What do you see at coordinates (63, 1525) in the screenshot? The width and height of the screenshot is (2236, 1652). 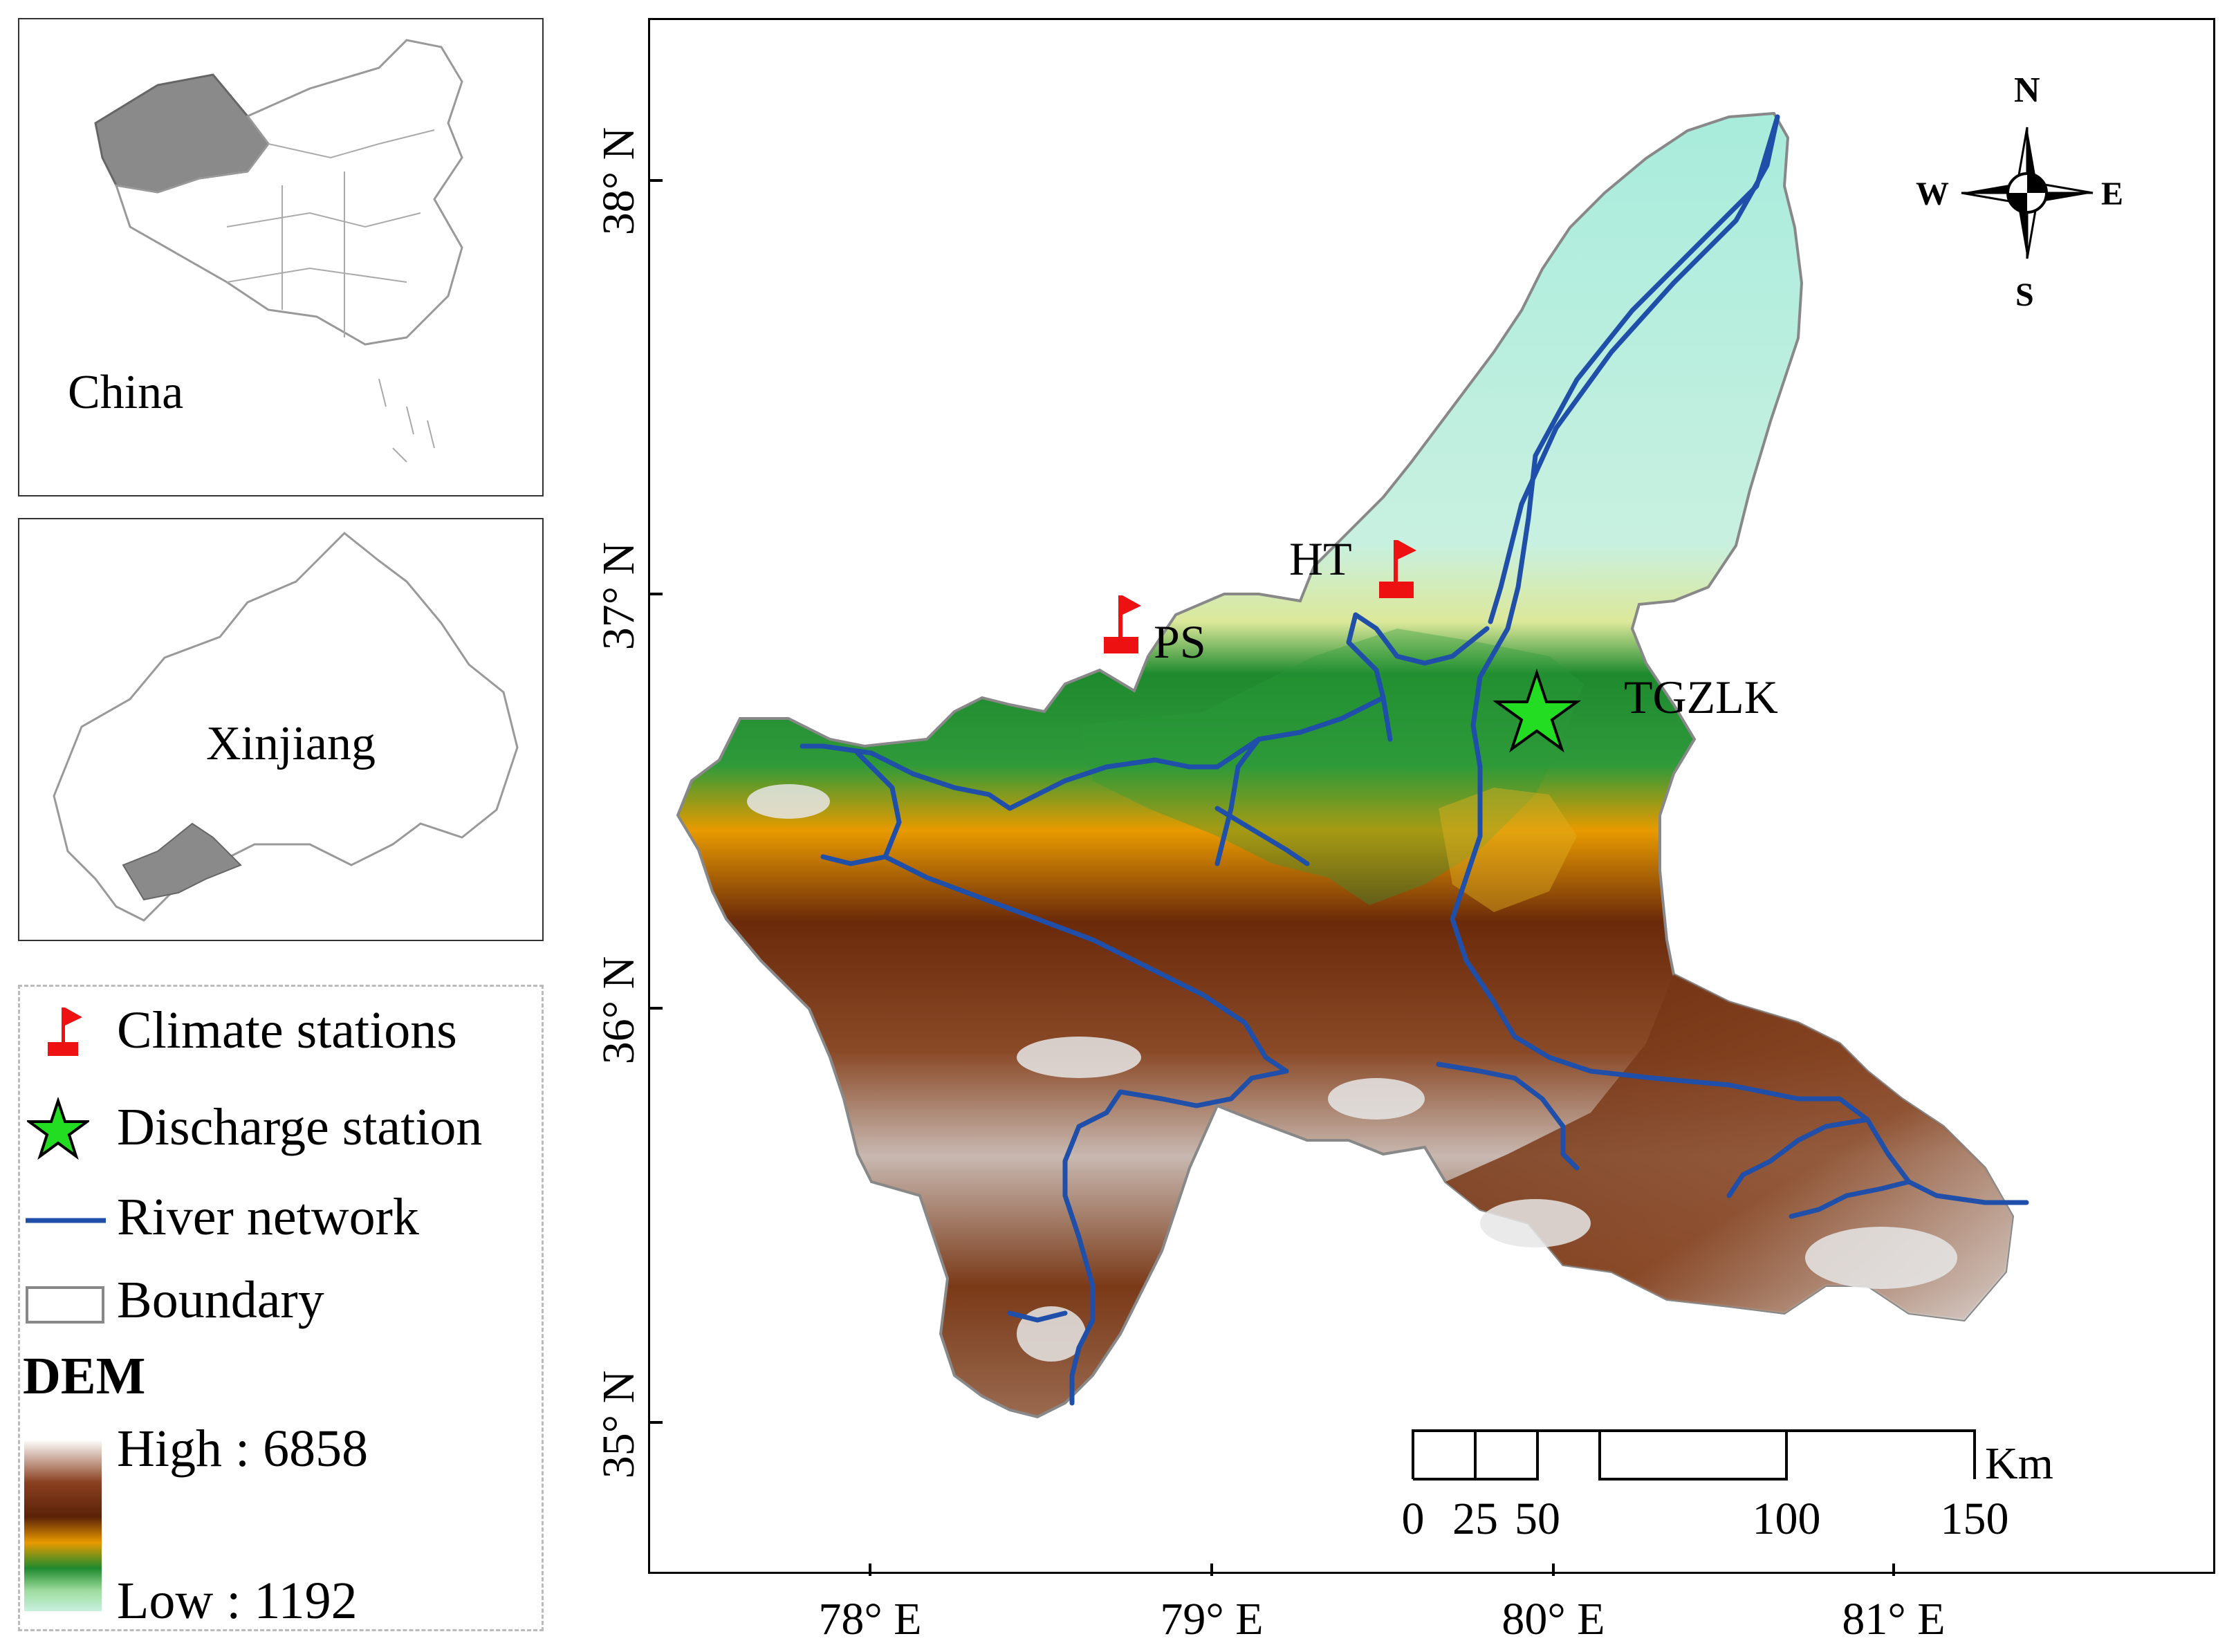 I see `dem-color-ramp` at bounding box center [63, 1525].